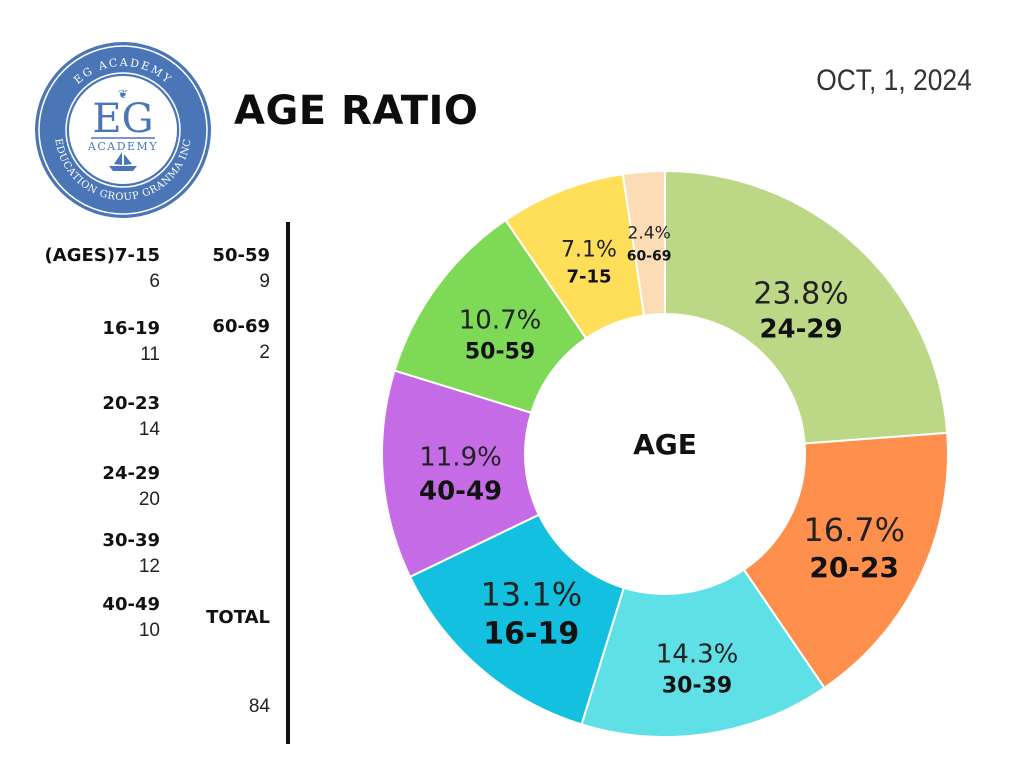  What do you see at coordinates (800, 329) in the screenshot?
I see `slice-category-label: 24-29` at bounding box center [800, 329].